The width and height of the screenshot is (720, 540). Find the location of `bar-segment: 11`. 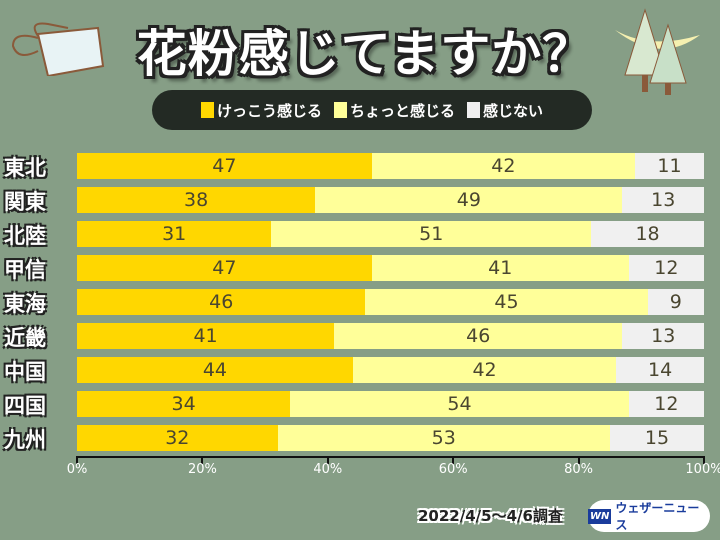

bar-segment: 11 is located at coordinates (669, 166).